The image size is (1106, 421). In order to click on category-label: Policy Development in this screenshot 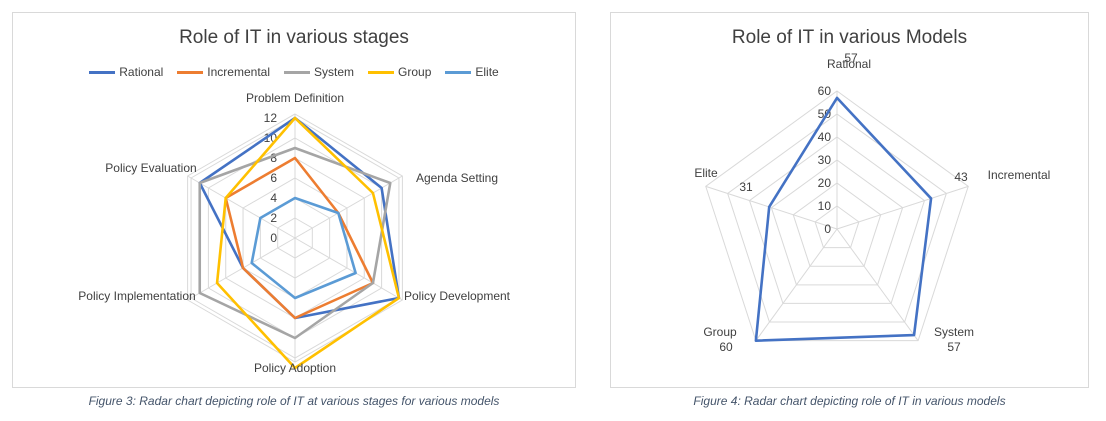, I will do `click(457, 296)`.